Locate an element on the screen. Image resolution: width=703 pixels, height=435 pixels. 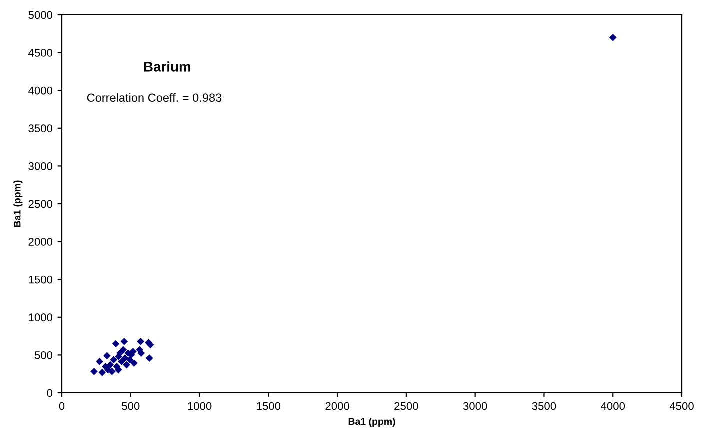
y-tick-label: 2000 is located at coordinates (40, 242).